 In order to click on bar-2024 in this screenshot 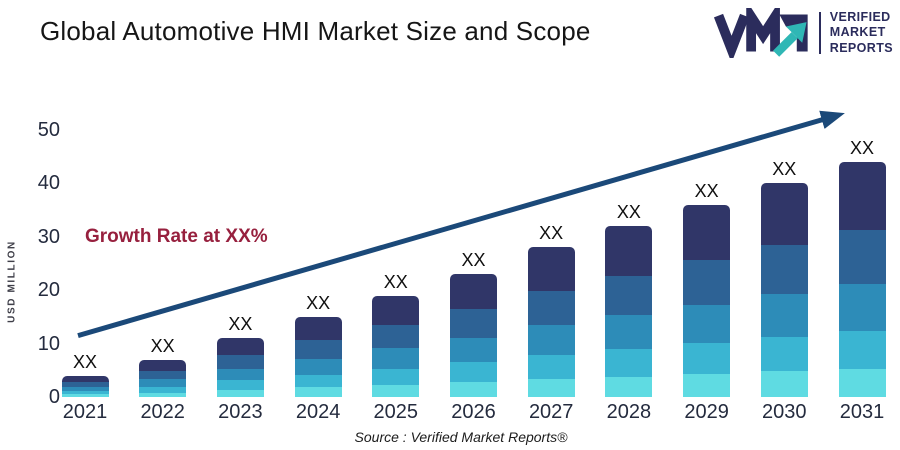, I will do `click(318, 356)`.